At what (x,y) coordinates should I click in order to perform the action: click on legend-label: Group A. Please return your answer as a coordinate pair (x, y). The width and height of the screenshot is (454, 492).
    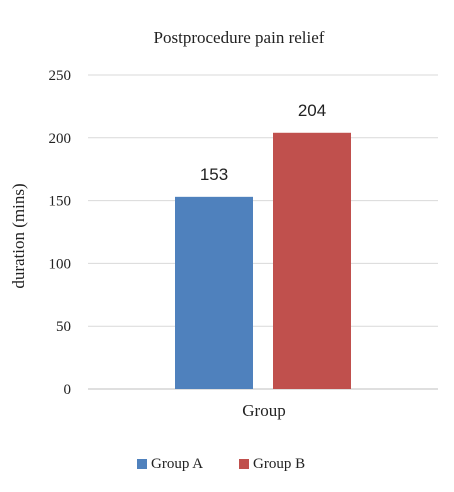
    Looking at the image, I should click on (177, 464).